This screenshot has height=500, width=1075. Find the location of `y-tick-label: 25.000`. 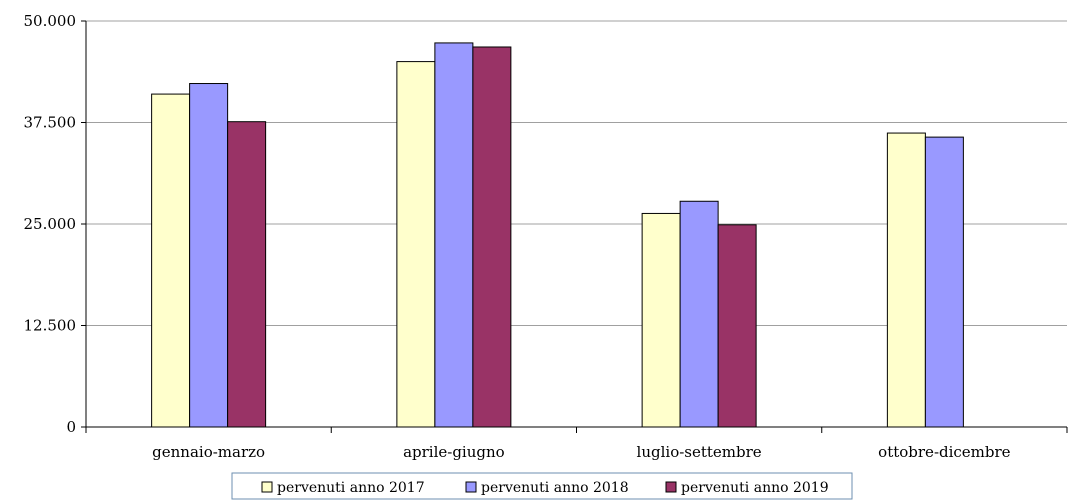

y-tick-label: 25.000 is located at coordinates (50, 224).